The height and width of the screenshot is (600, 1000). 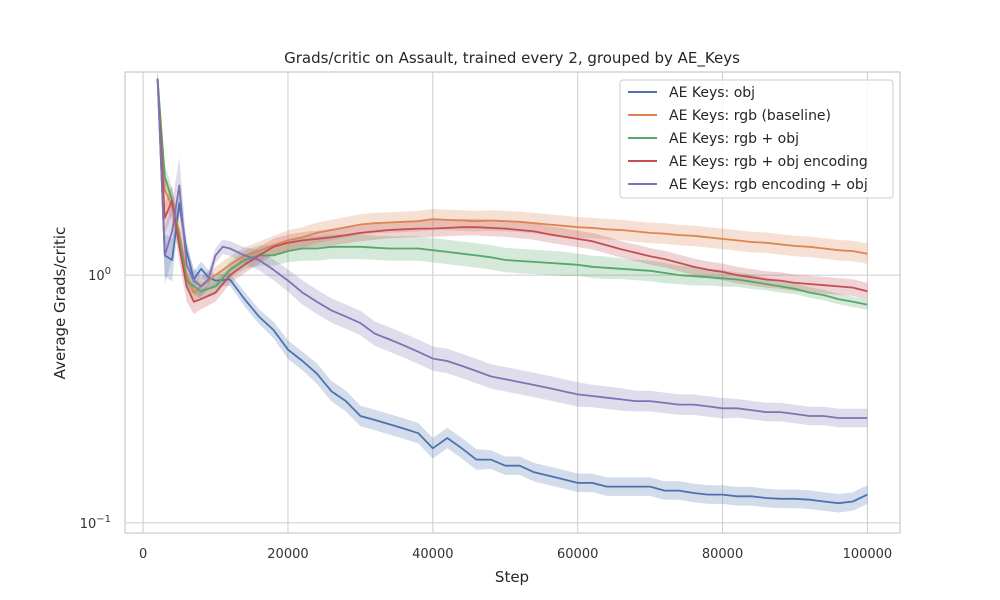 I want to click on legend-label: AE Keys: rgb encoding + obj, so click(x=768, y=185).